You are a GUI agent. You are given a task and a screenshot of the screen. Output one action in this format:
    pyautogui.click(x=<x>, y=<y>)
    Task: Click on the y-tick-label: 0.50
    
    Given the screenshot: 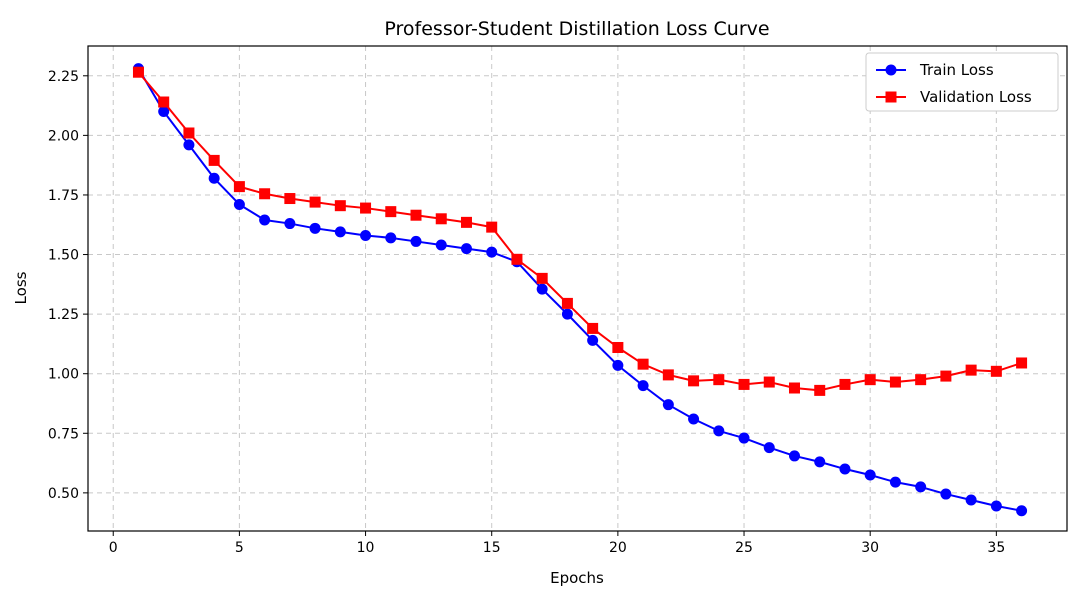 What is the action you would take?
    pyautogui.click(x=63, y=494)
    